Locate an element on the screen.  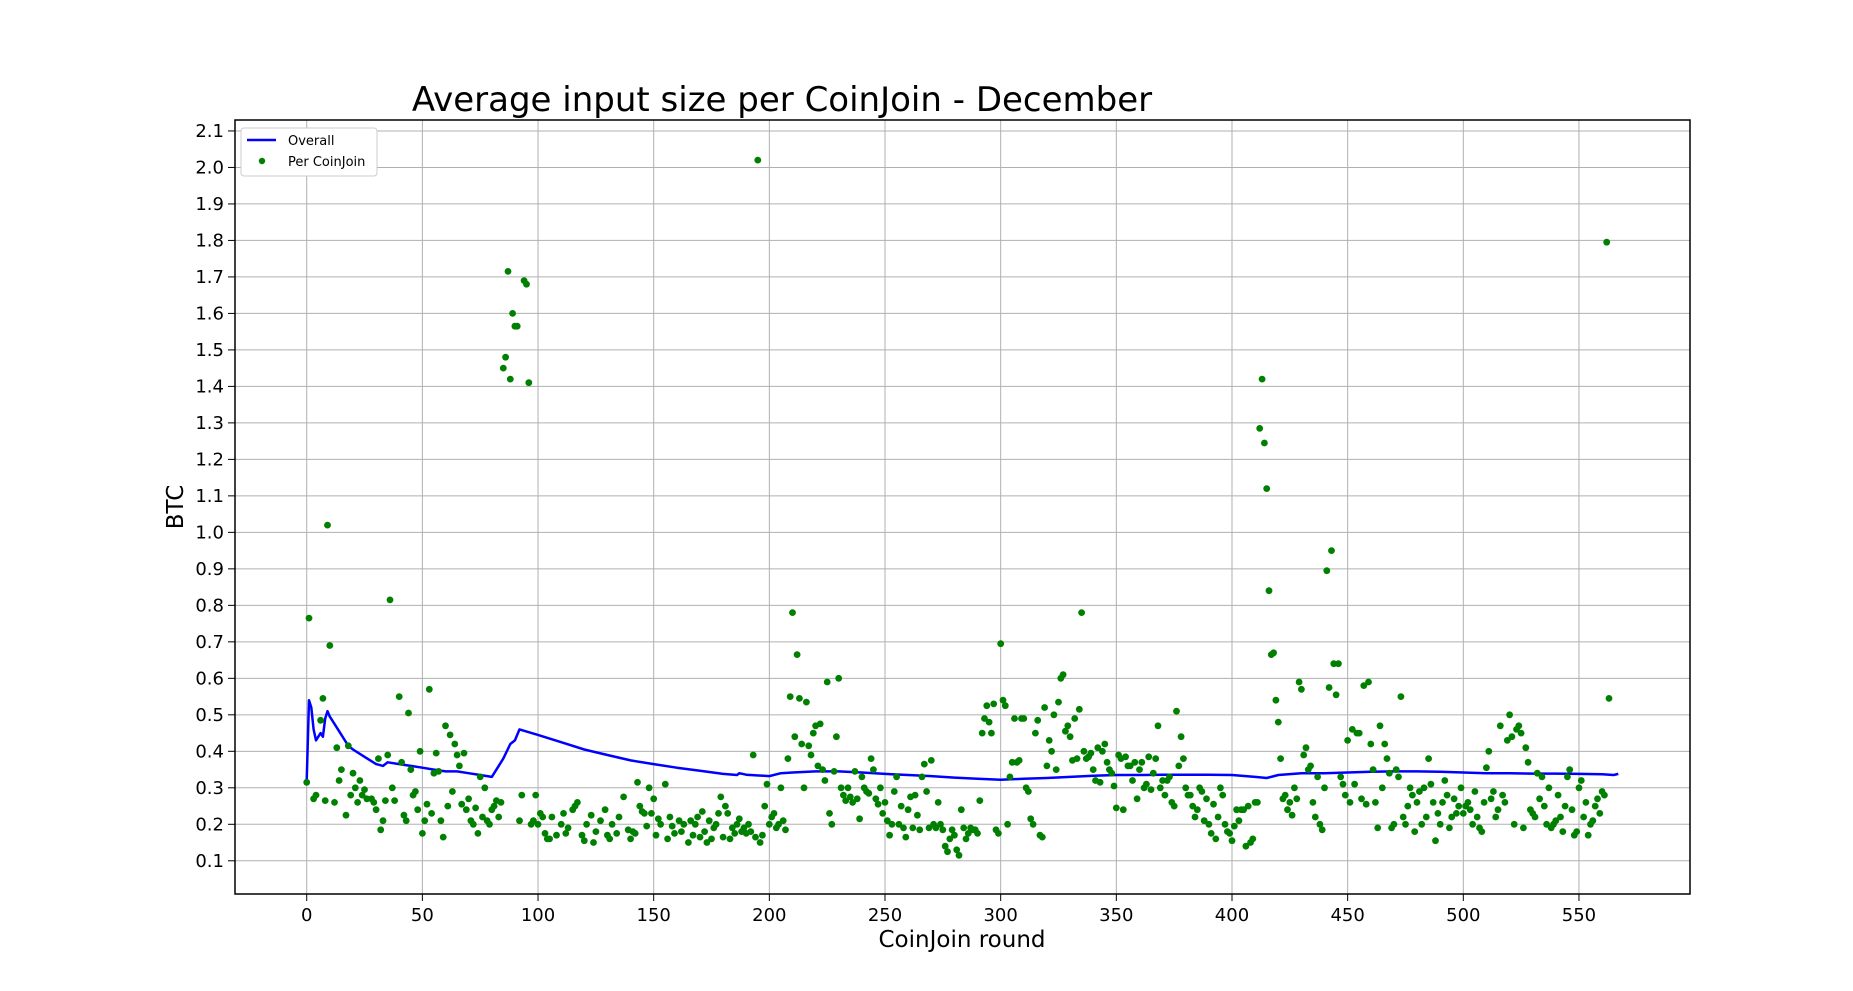
y-tick-label: 1.7 is located at coordinates (209, 277).